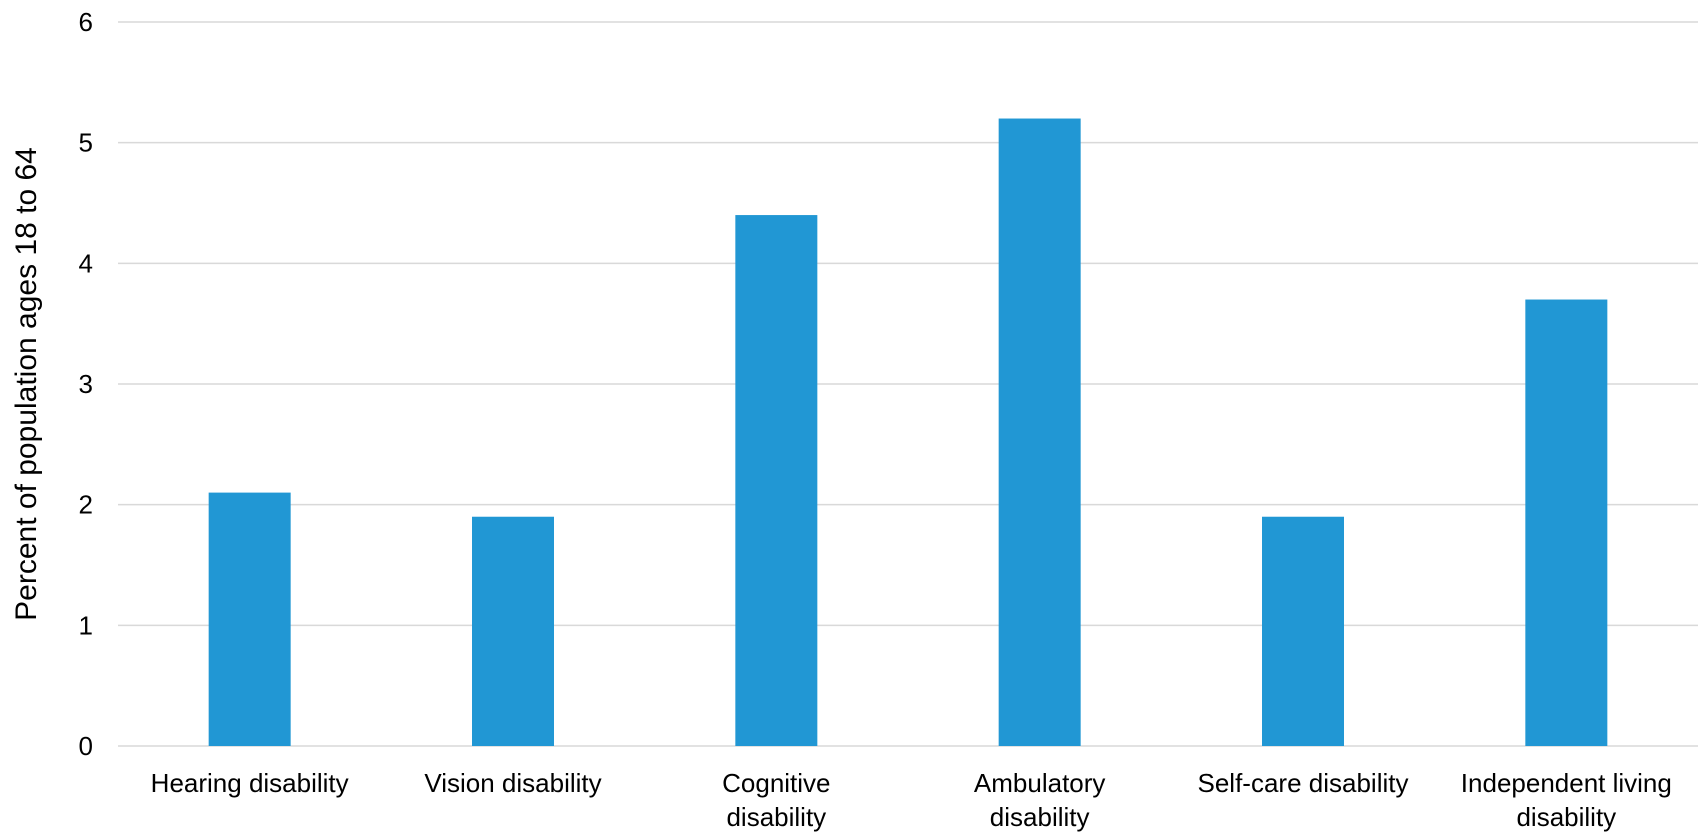  I want to click on y-tick-label: 3, so click(86, 384).